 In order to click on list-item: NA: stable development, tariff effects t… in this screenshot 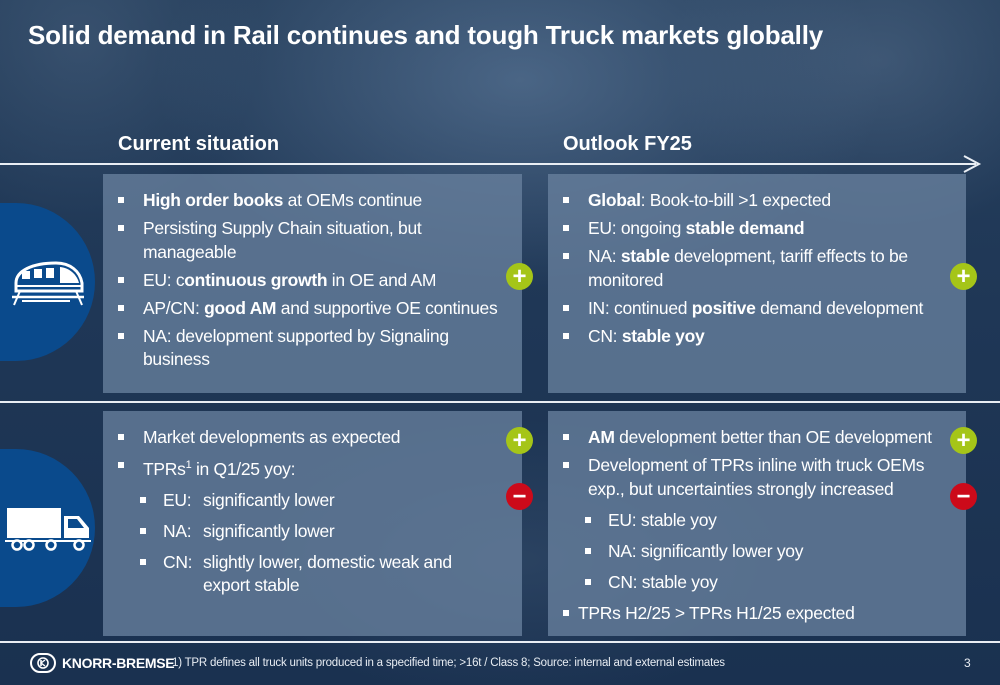, I will do `click(747, 268)`.